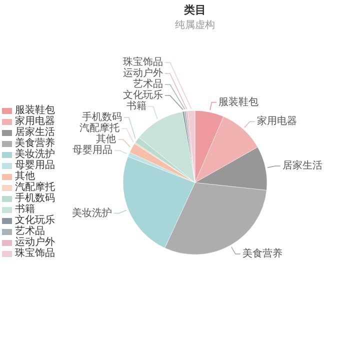  I want to click on slice-label: 家用电器, so click(276, 121).